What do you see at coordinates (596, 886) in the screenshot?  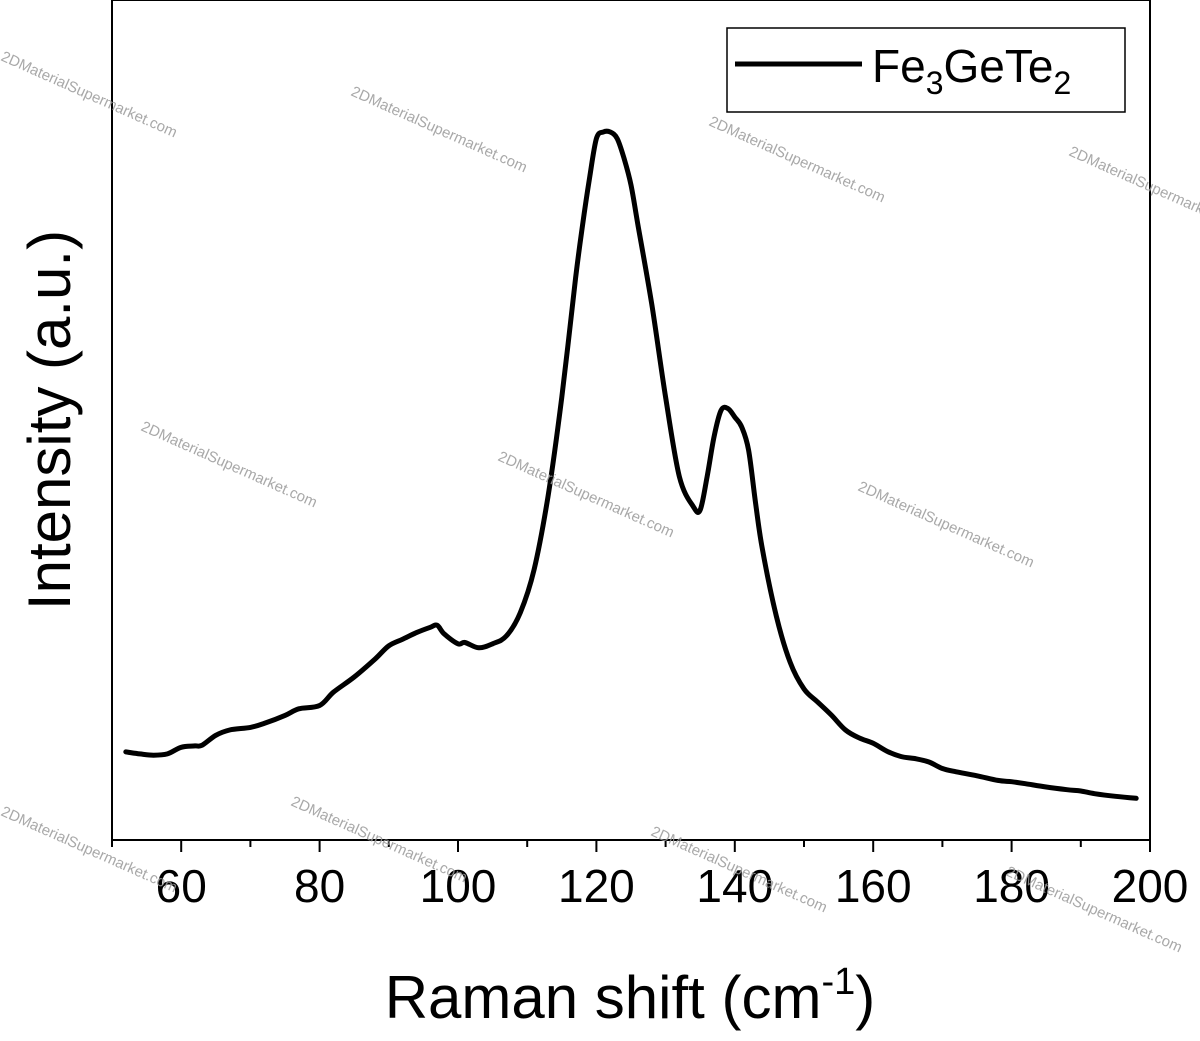 I see `x-tick-label: 120` at bounding box center [596, 886].